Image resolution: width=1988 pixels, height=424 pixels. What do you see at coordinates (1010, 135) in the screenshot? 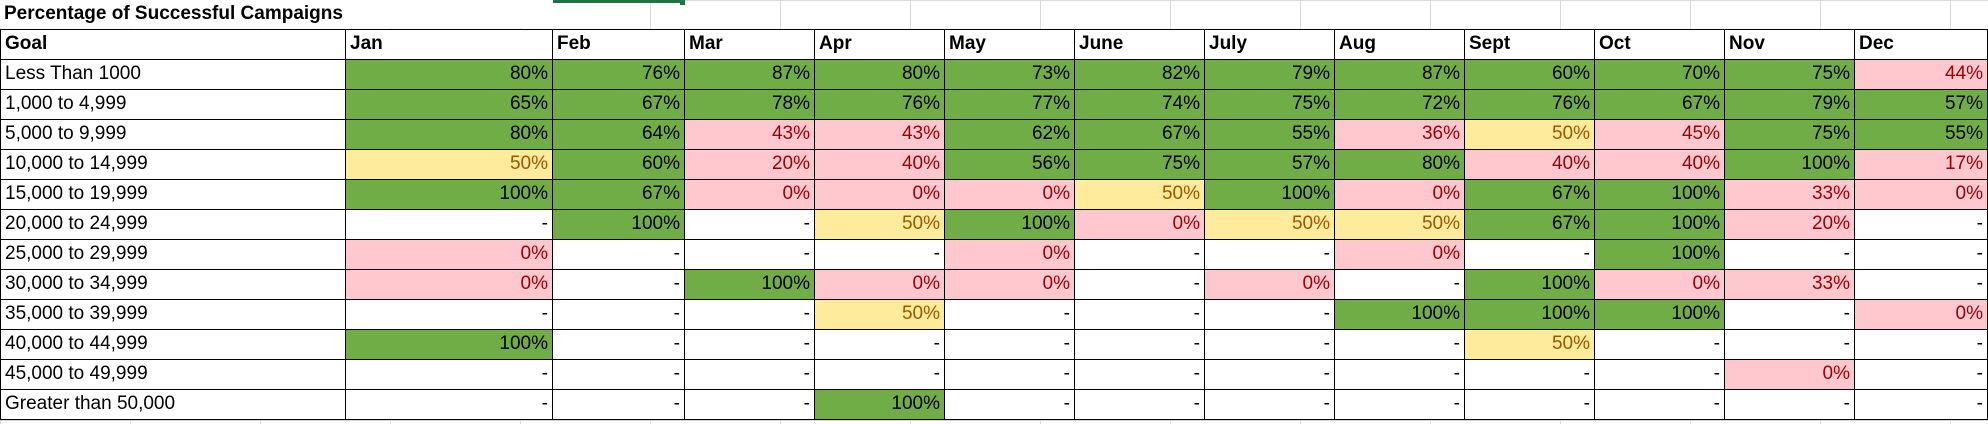
I see `percentage-cell: 62%` at bounding box center [1010, 135].